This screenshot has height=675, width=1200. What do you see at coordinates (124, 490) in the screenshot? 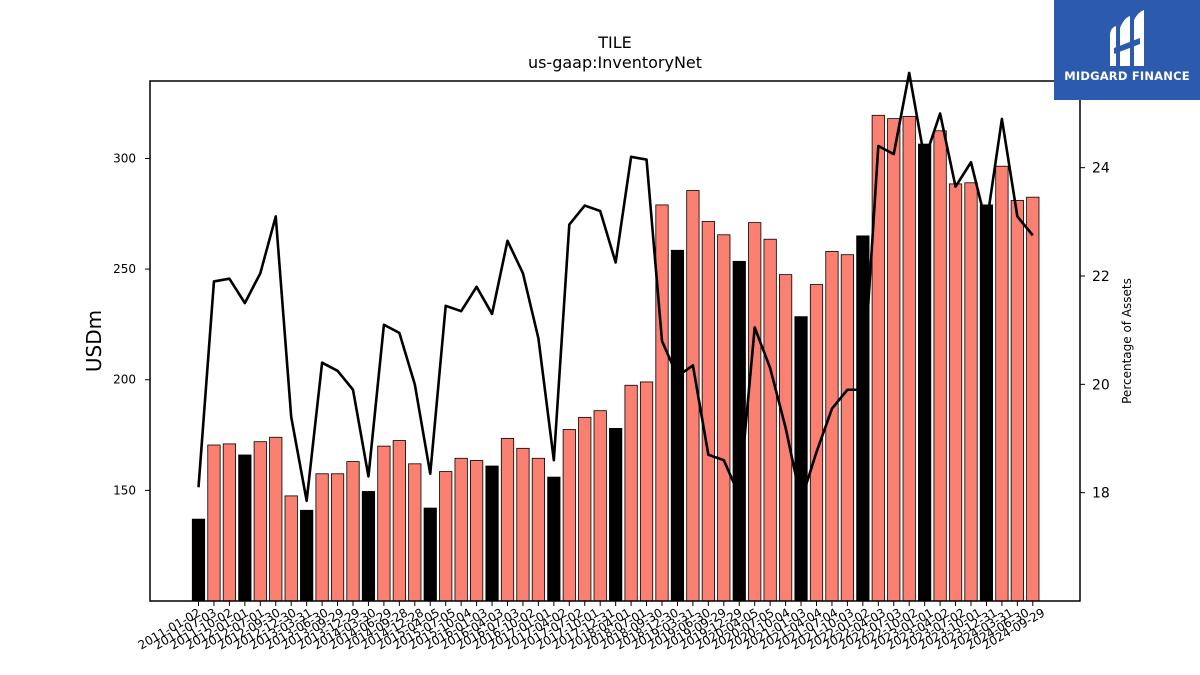
I see `y-tick-label: 150` at bounding box center [124, 490].